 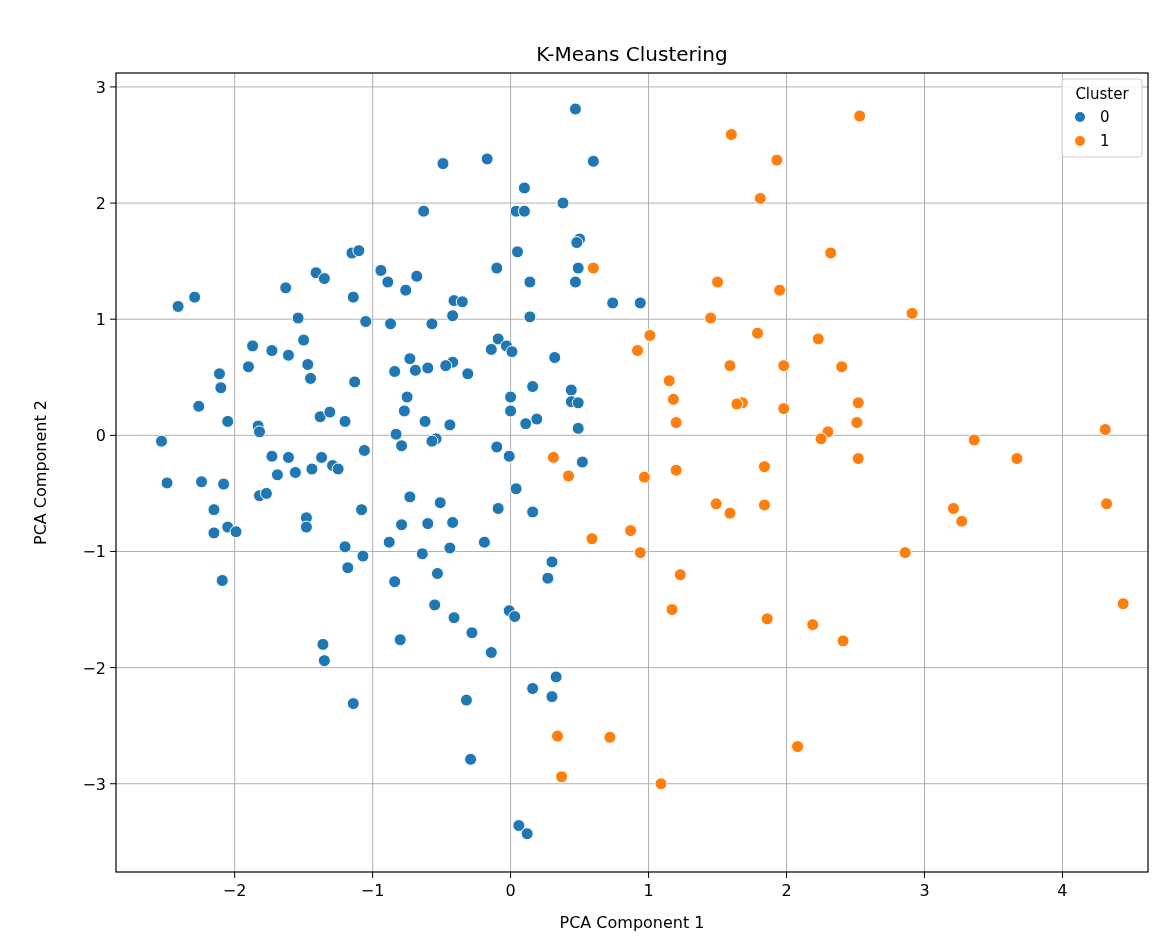 I want to click on chart-title: K-Means Clustering, so click(x=632, y=54).